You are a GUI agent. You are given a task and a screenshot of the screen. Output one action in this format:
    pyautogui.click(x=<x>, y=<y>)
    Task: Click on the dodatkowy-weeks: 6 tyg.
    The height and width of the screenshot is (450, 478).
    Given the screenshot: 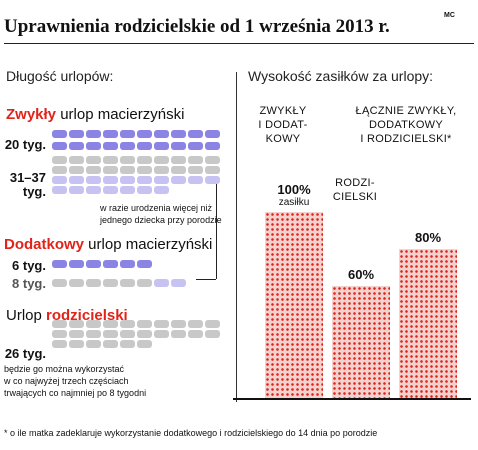 What is the action you would take?
    pyautogui.click(x=29, y=265)
    